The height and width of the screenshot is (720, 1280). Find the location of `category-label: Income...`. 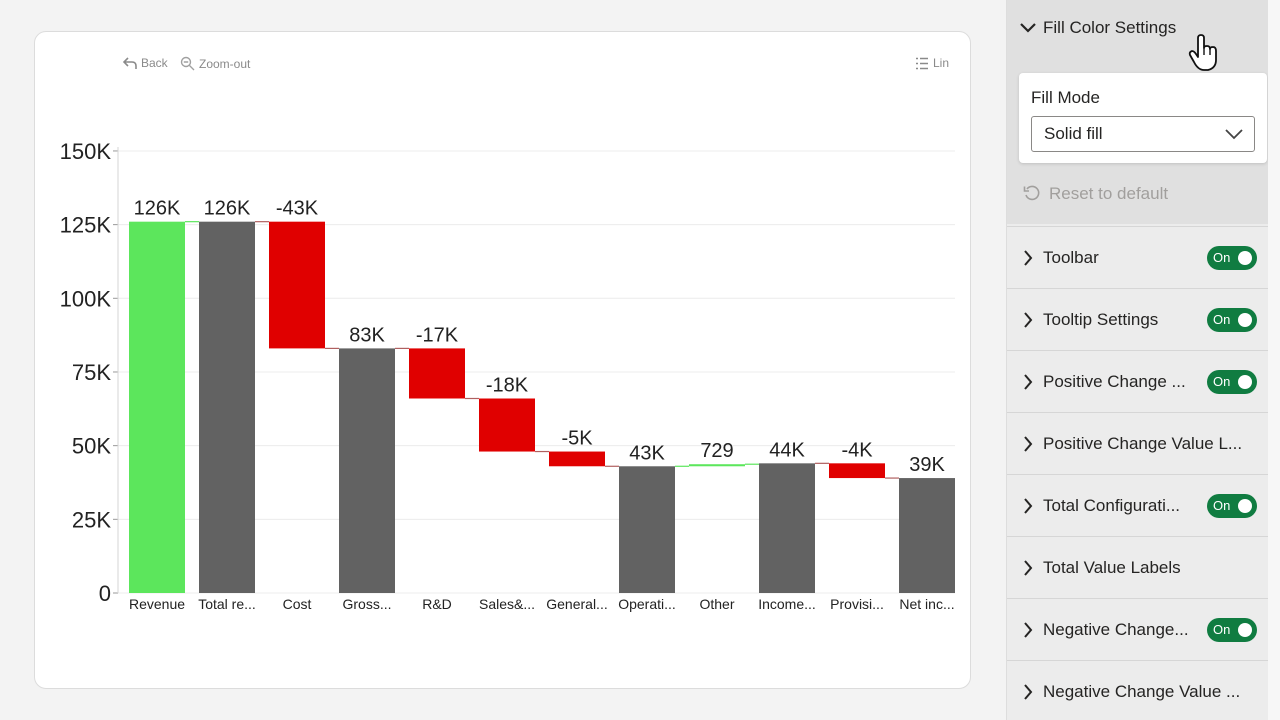

category-label: Income... is located at coordinates (787, 604).